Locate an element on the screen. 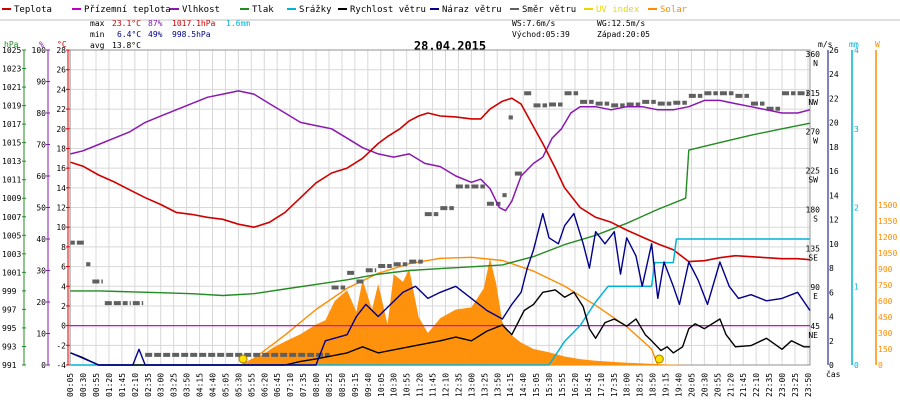 The image size is (900, 400). solar-tick-450: 450 is located at coordinates (885, 317).